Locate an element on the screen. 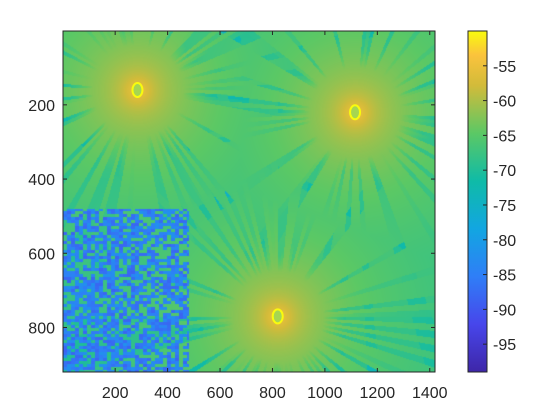  colorbar: -55 -60 -65 -70 -75 -80 -85 -90 -95 is located at coordinates (491, 201).